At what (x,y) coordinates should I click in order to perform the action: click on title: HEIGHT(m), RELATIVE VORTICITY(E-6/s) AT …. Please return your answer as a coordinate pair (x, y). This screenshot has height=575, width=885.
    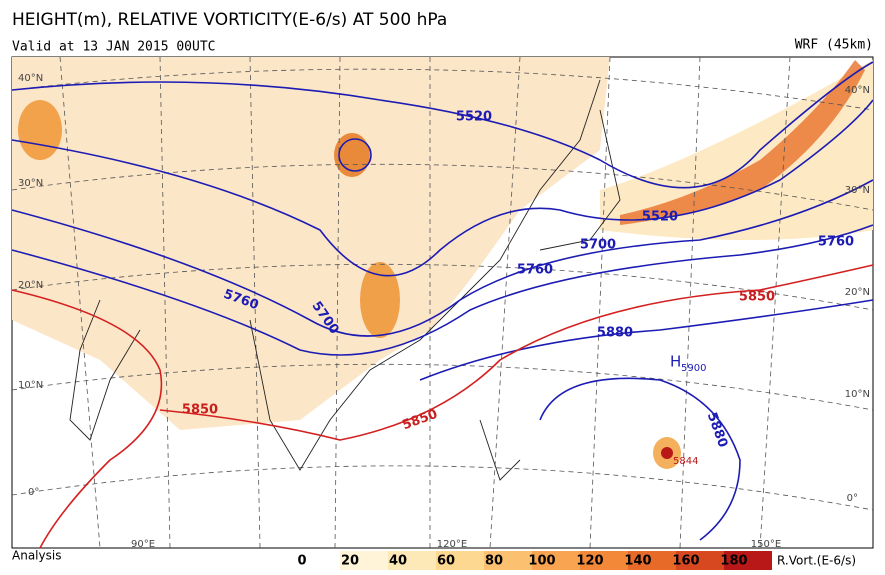
    Looking at the image, I should click on (229, 20).